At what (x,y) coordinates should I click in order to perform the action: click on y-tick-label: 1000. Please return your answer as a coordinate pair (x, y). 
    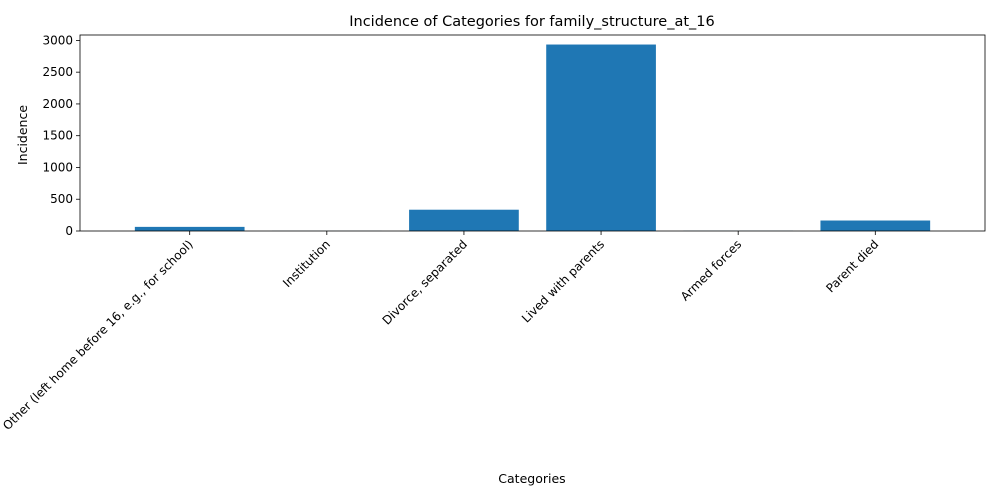
    Looking at the image, I should click on (57, 167).